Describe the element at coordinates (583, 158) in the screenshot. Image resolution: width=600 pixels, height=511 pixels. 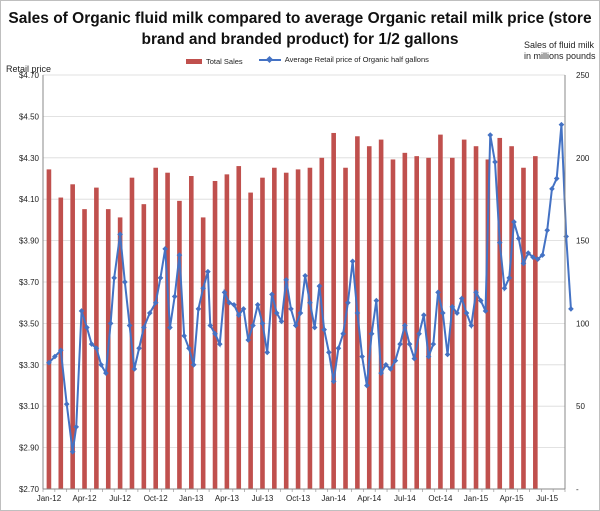
I see `y-right-tick: 200` at that location.